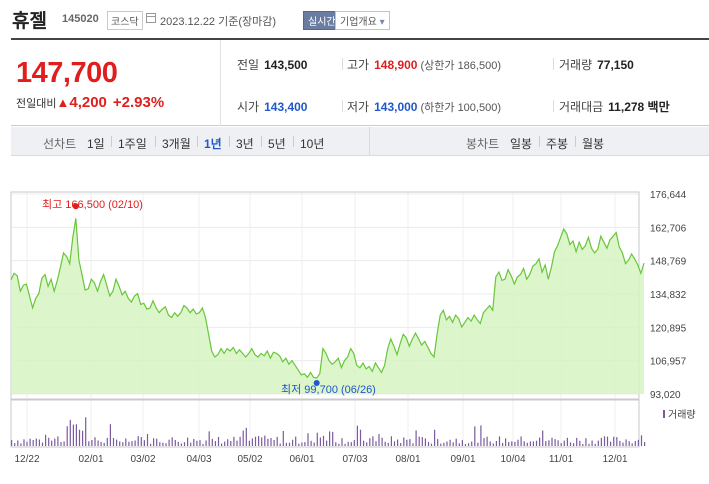 The height and width of the screenshot is (484, 709). Describe the element at coordinates (96, 144) in the screenshot. I see `tab-period-1d: 1일` at that location.